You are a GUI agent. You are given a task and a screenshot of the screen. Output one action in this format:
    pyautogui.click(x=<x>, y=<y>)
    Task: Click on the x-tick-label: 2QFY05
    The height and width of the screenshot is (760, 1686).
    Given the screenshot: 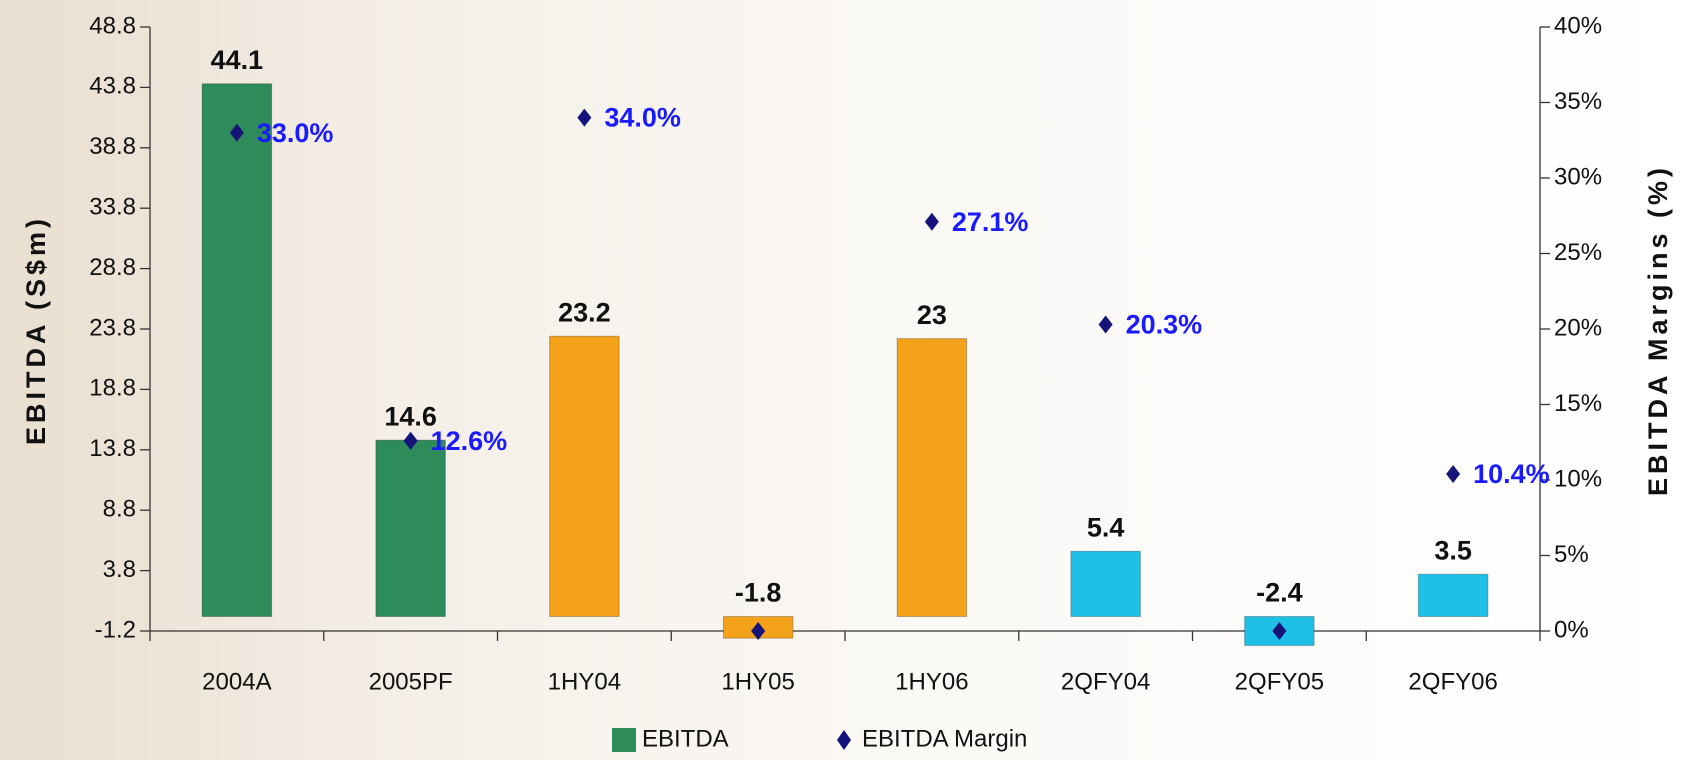 What is the action you would take?
    pyautogui.click(x=1279, y=681)
    